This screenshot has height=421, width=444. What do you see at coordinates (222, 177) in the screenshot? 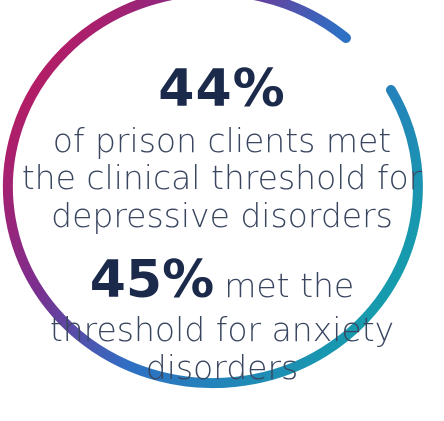
I see `stat-one-line-2: the clinical threshold for` at bounding box center [222, 177].